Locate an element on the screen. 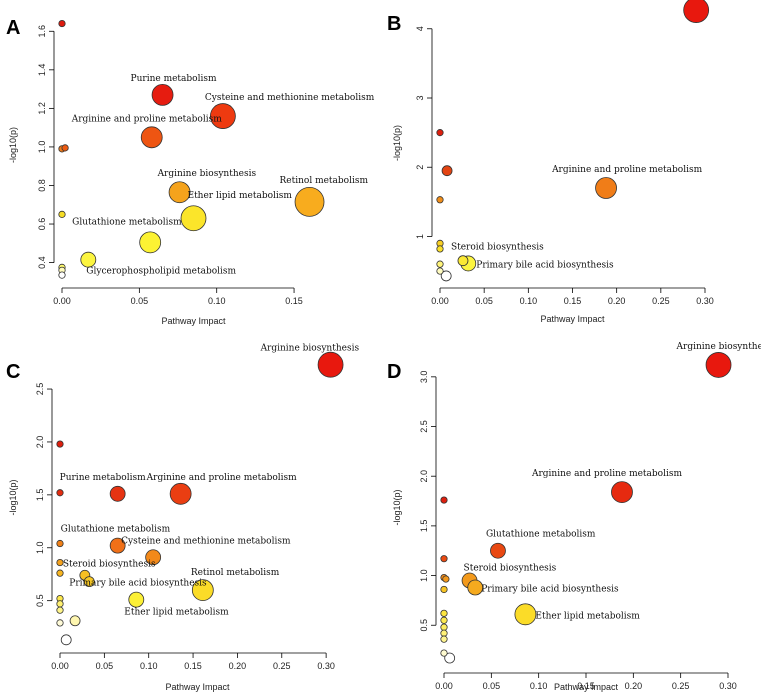 This screenshot has height=696, width=761. y-tick-label: 4 is located at coordinates (420, 28).